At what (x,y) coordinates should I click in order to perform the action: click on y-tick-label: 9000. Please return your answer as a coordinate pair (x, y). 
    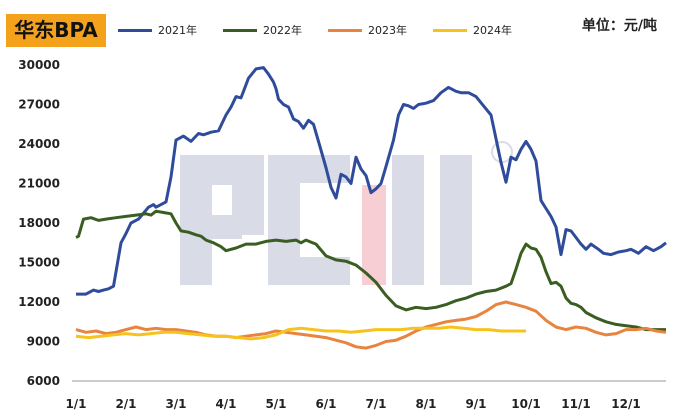
    Looking at the image, I should click on (43, 342).